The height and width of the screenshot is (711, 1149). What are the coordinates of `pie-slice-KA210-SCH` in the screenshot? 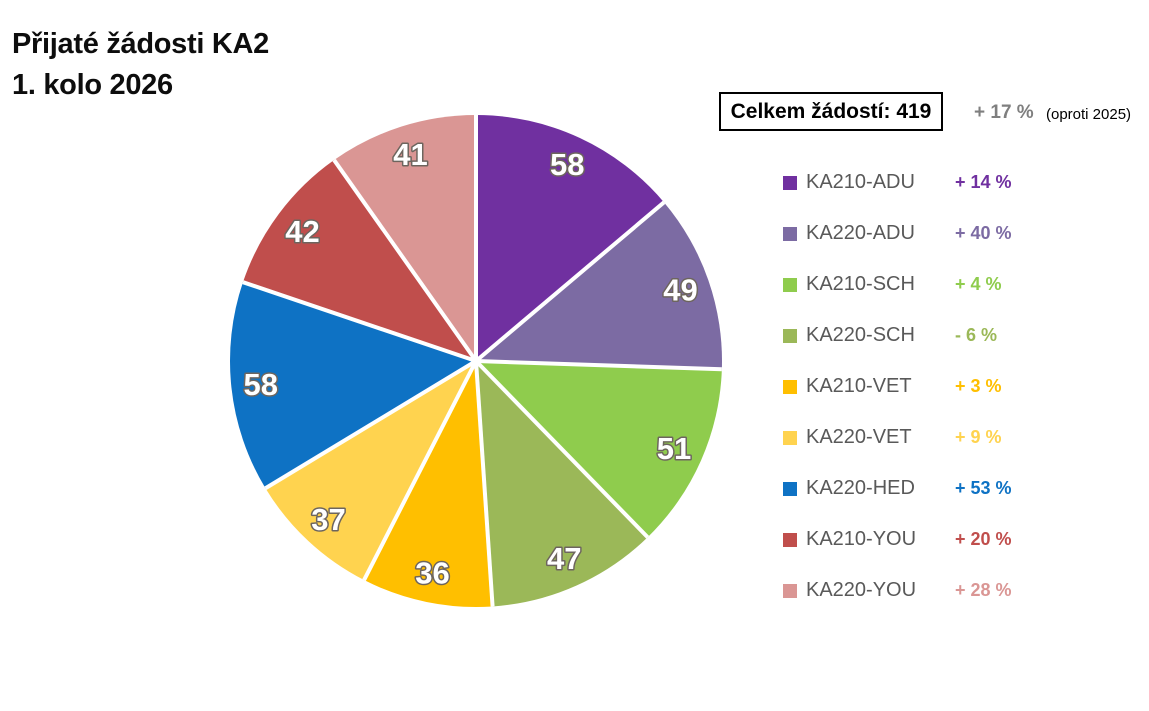 It's located at (599, 449).